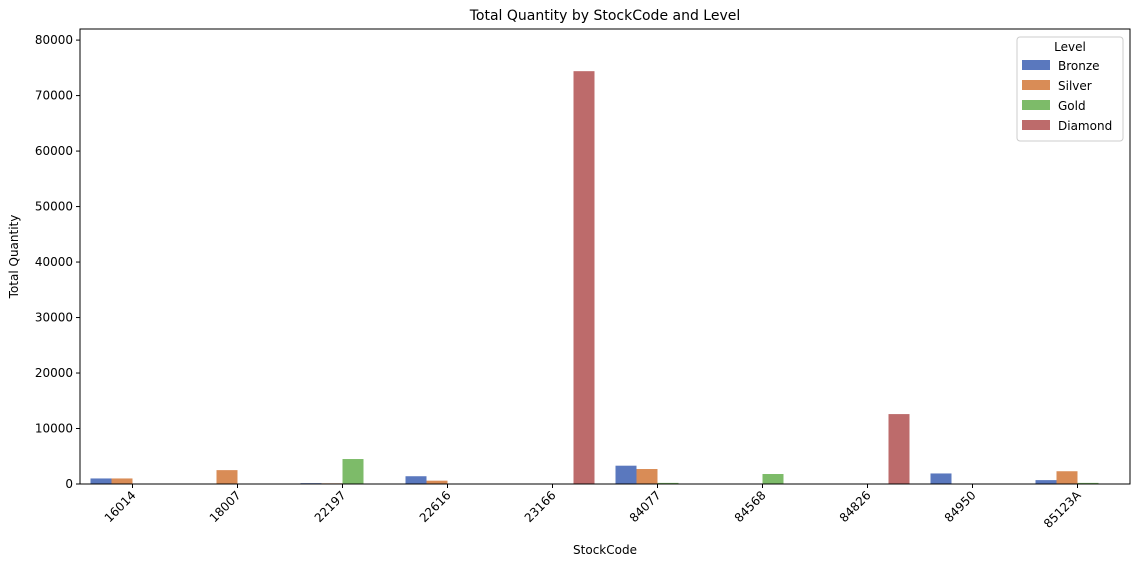 Image resolution: width=1136 pixels, height=564 pixels. What do you see at coordinates (54, 373) in the screenshot?
I see `y-tick-label: 20000` at bounding box center [54, 373].